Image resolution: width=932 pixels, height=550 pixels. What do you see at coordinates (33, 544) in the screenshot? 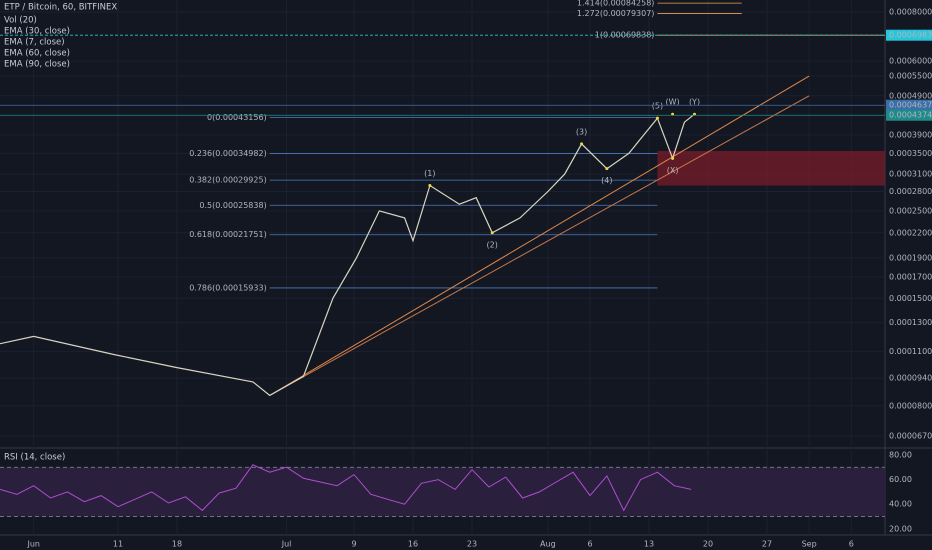
I see `x-tick-label: Jun` at bounding box center [33, 544].